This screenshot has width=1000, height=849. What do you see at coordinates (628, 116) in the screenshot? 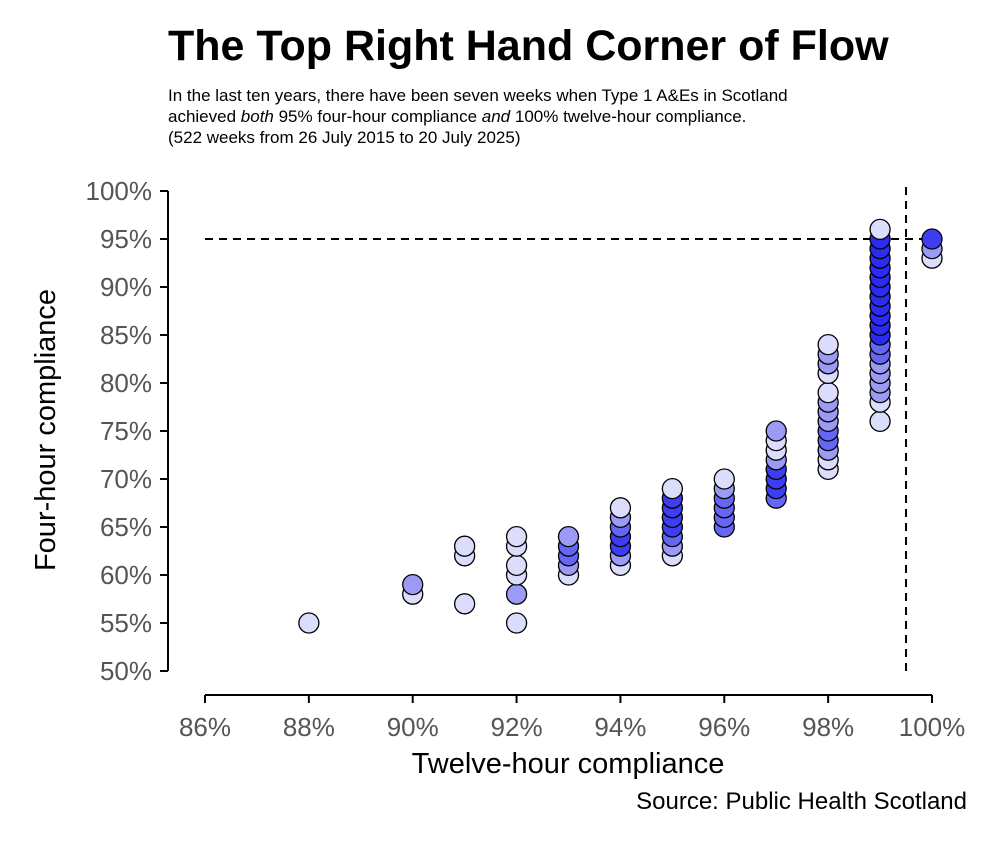
I see `subtitle-text: 100% twelve-hour compliance.` at bounding box center [628, 116].